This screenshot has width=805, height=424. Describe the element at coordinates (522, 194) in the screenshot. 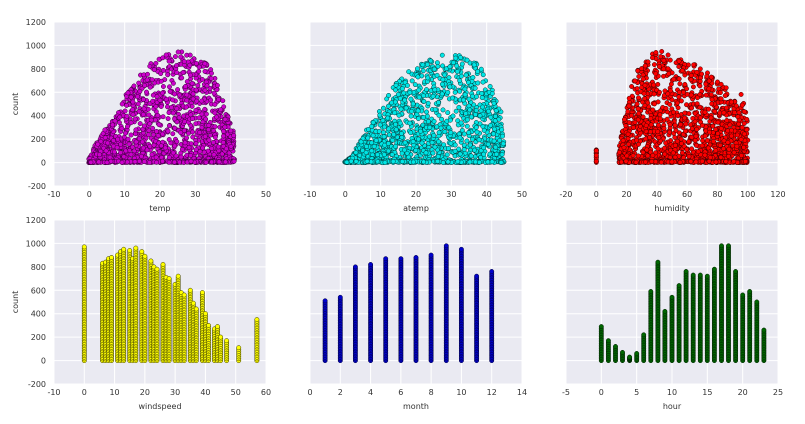

I see `x-tick-label: 50` at that location.